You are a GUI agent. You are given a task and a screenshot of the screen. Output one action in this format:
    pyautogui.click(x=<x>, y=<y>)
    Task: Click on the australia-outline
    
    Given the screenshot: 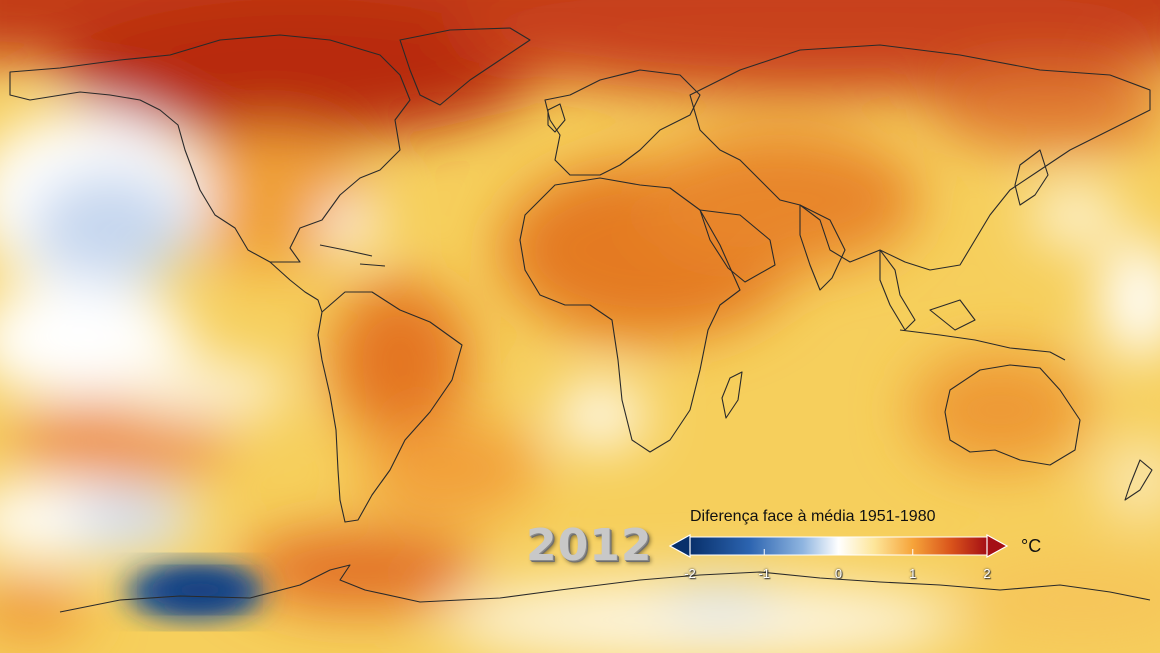 What is the action you would take?
    pyautogui.click(x=1012, y=415)
    